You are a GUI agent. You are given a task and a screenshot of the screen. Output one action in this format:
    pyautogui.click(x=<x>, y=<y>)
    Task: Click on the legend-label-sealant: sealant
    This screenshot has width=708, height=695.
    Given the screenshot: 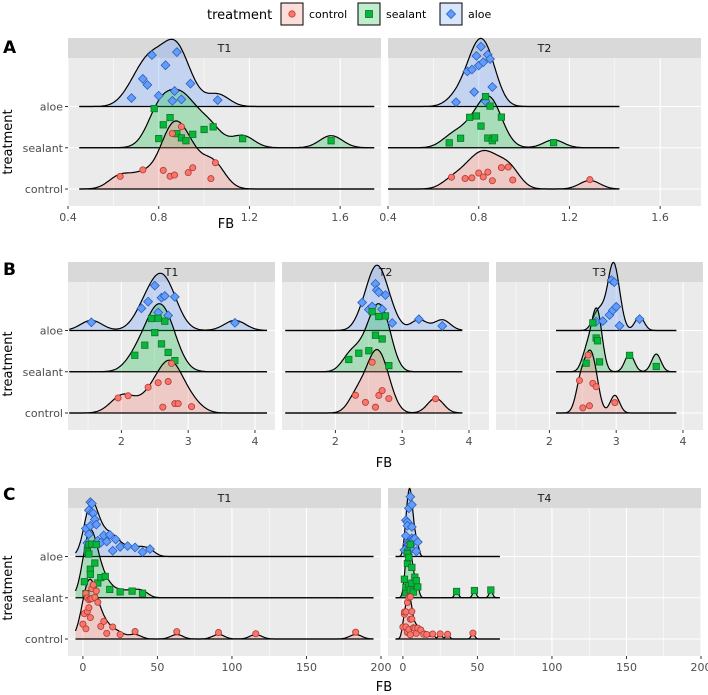 What is the action you would take?
    pyautogui.click(x=406, y=14)
    